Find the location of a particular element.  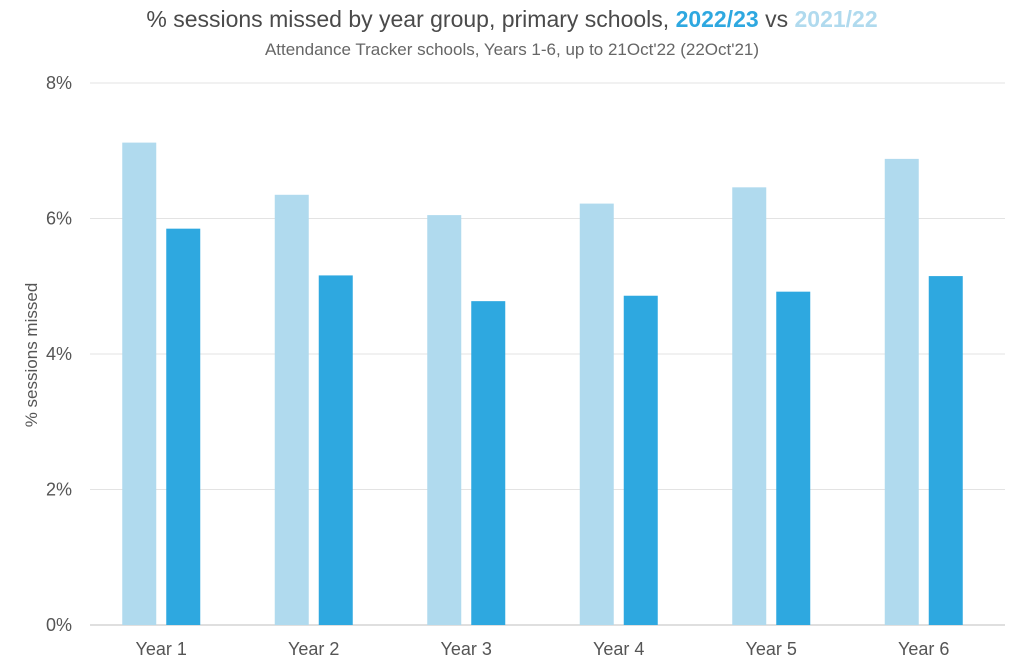

x-tick-label: Year 2 is located at coordinates (313, 649).